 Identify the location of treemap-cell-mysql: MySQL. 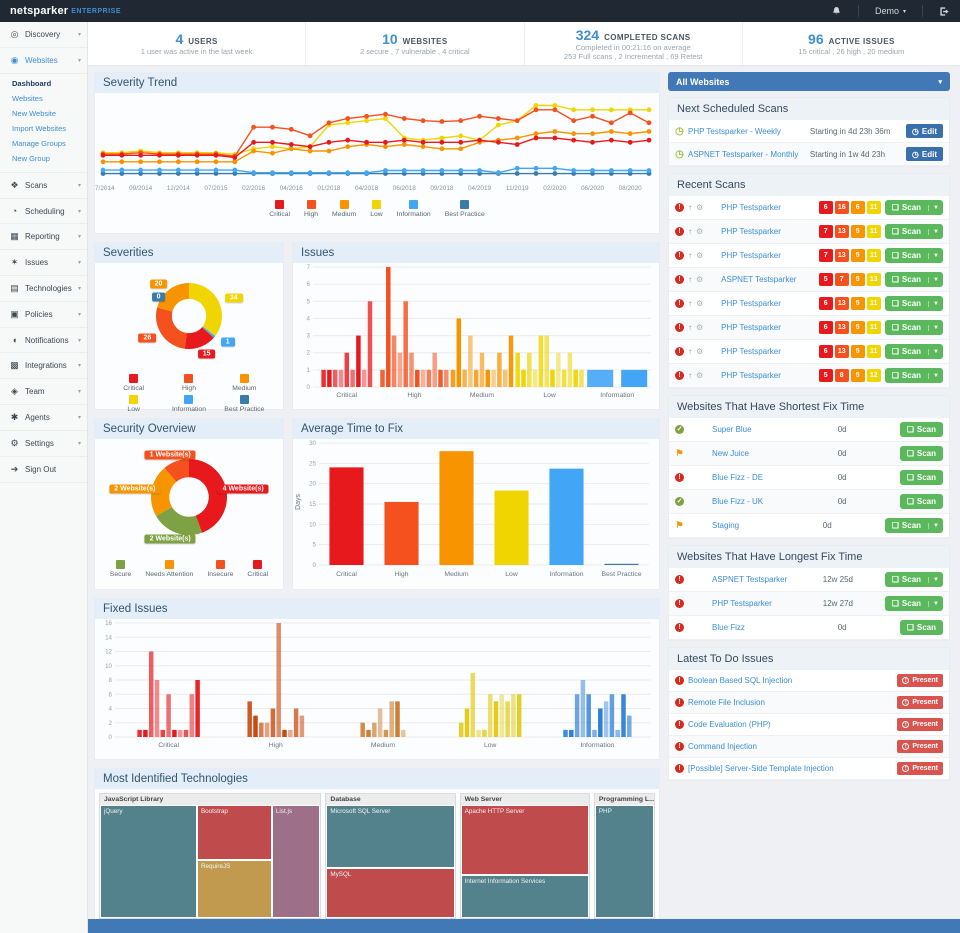
(390, 893).